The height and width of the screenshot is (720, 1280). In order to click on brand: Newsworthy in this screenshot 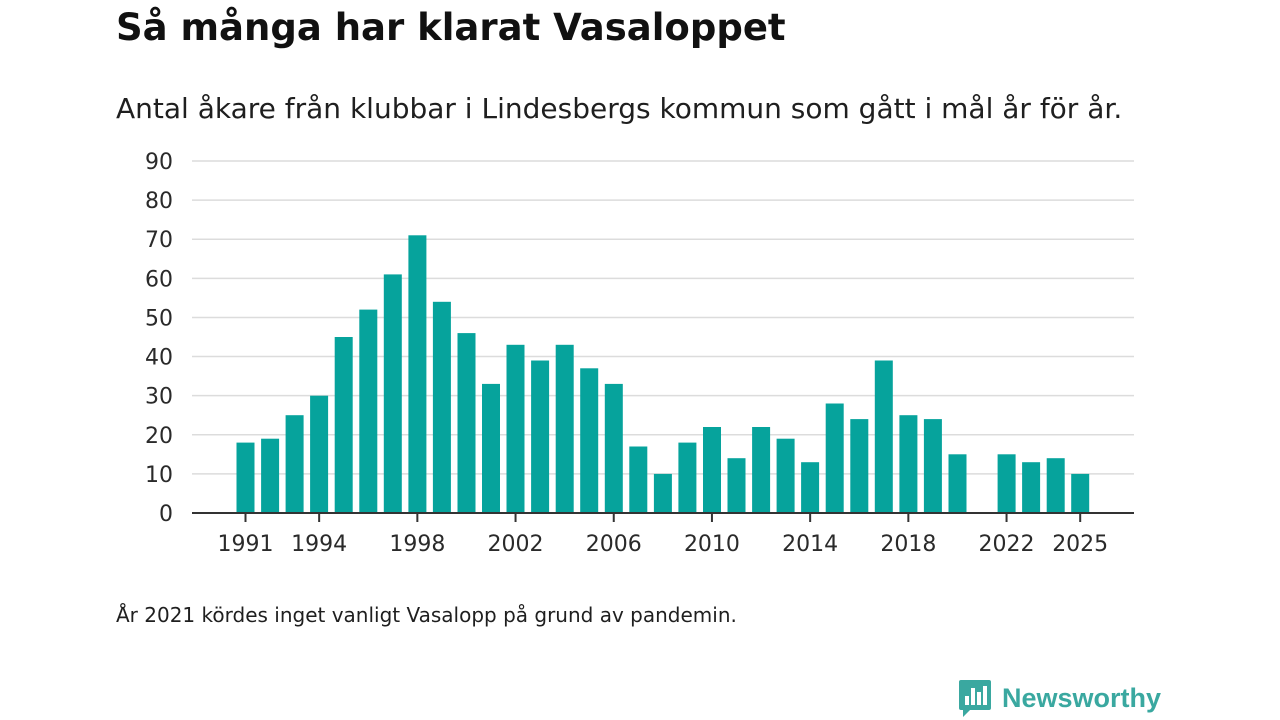, I will do `click(1059, 698)`.